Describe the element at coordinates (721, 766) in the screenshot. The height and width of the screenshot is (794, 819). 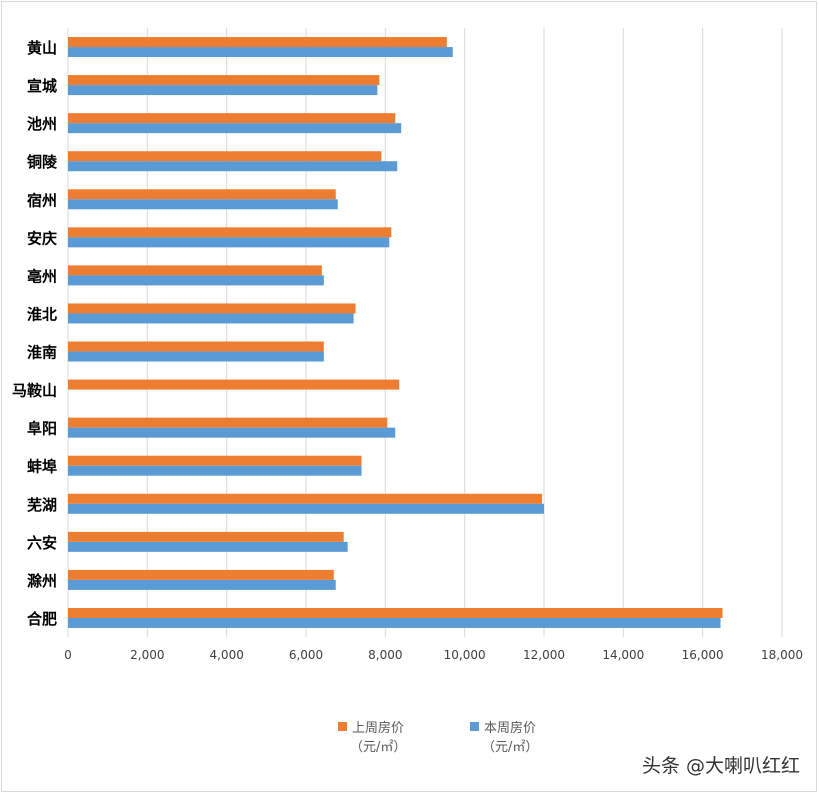
I see `watermark-text: 头条 @大喇叭红红` at that location.